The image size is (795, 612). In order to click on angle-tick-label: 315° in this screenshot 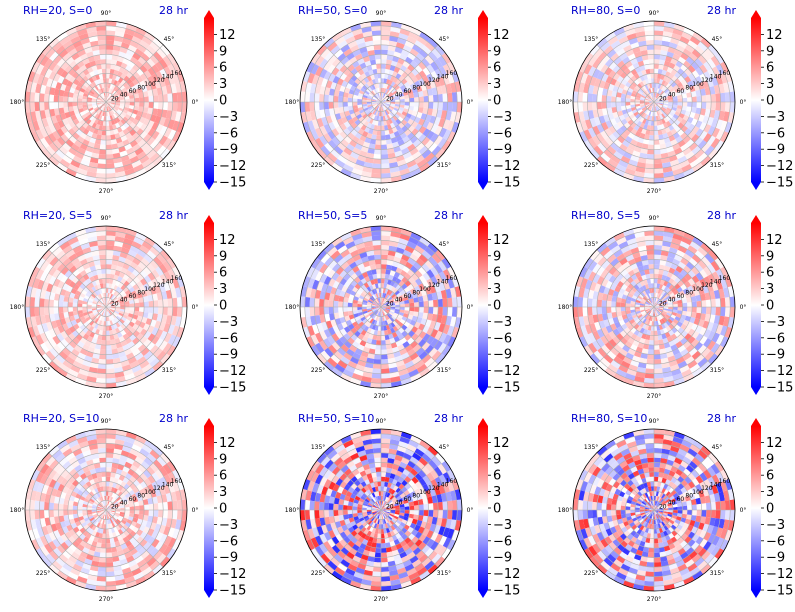, I will do `click(444, 370)`.